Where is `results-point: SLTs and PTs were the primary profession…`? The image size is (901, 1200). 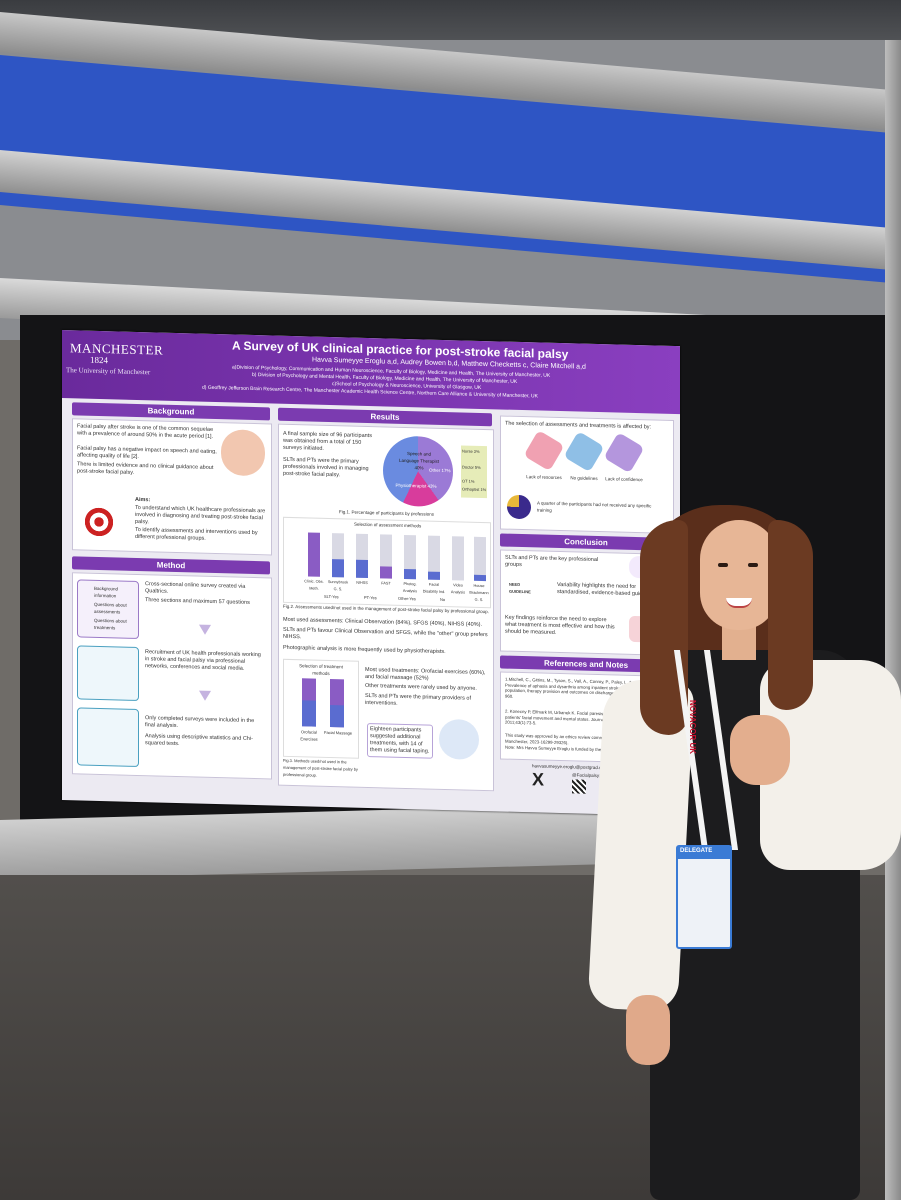
results-point: SLTs and PTs were the primary profession… is located at coordinates (326, 467).